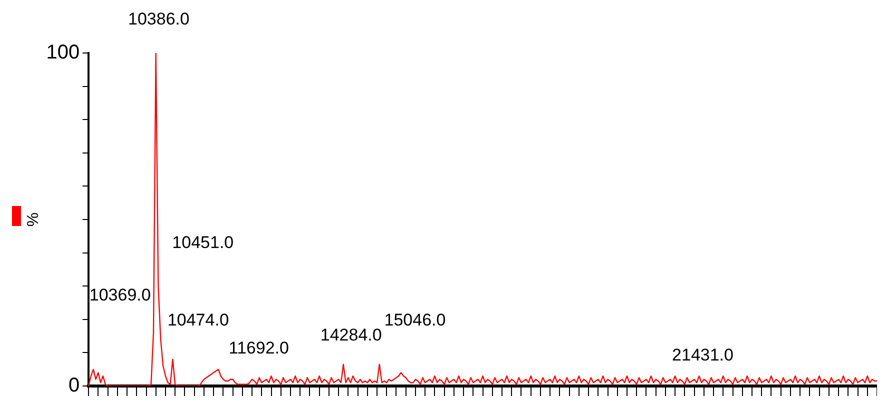 The image size is (885, 409). Describe the element at coordinates (120, 294) in the screenshot. I see `annotation: 10369.0` at that location.